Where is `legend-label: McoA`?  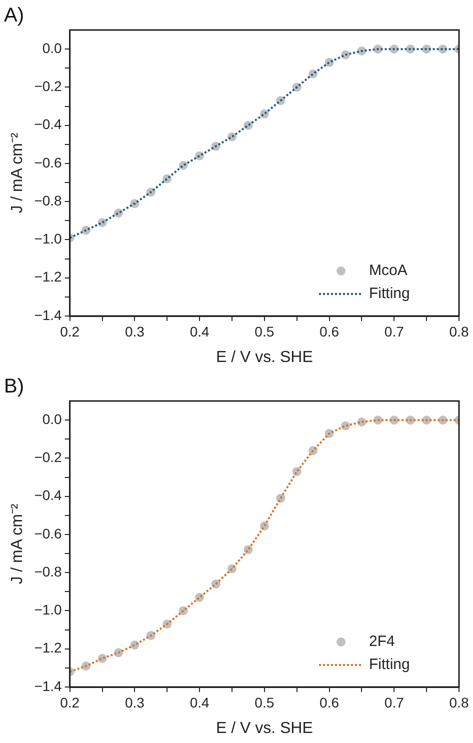 legend-label: McoA is located at coordinates (388, 271).